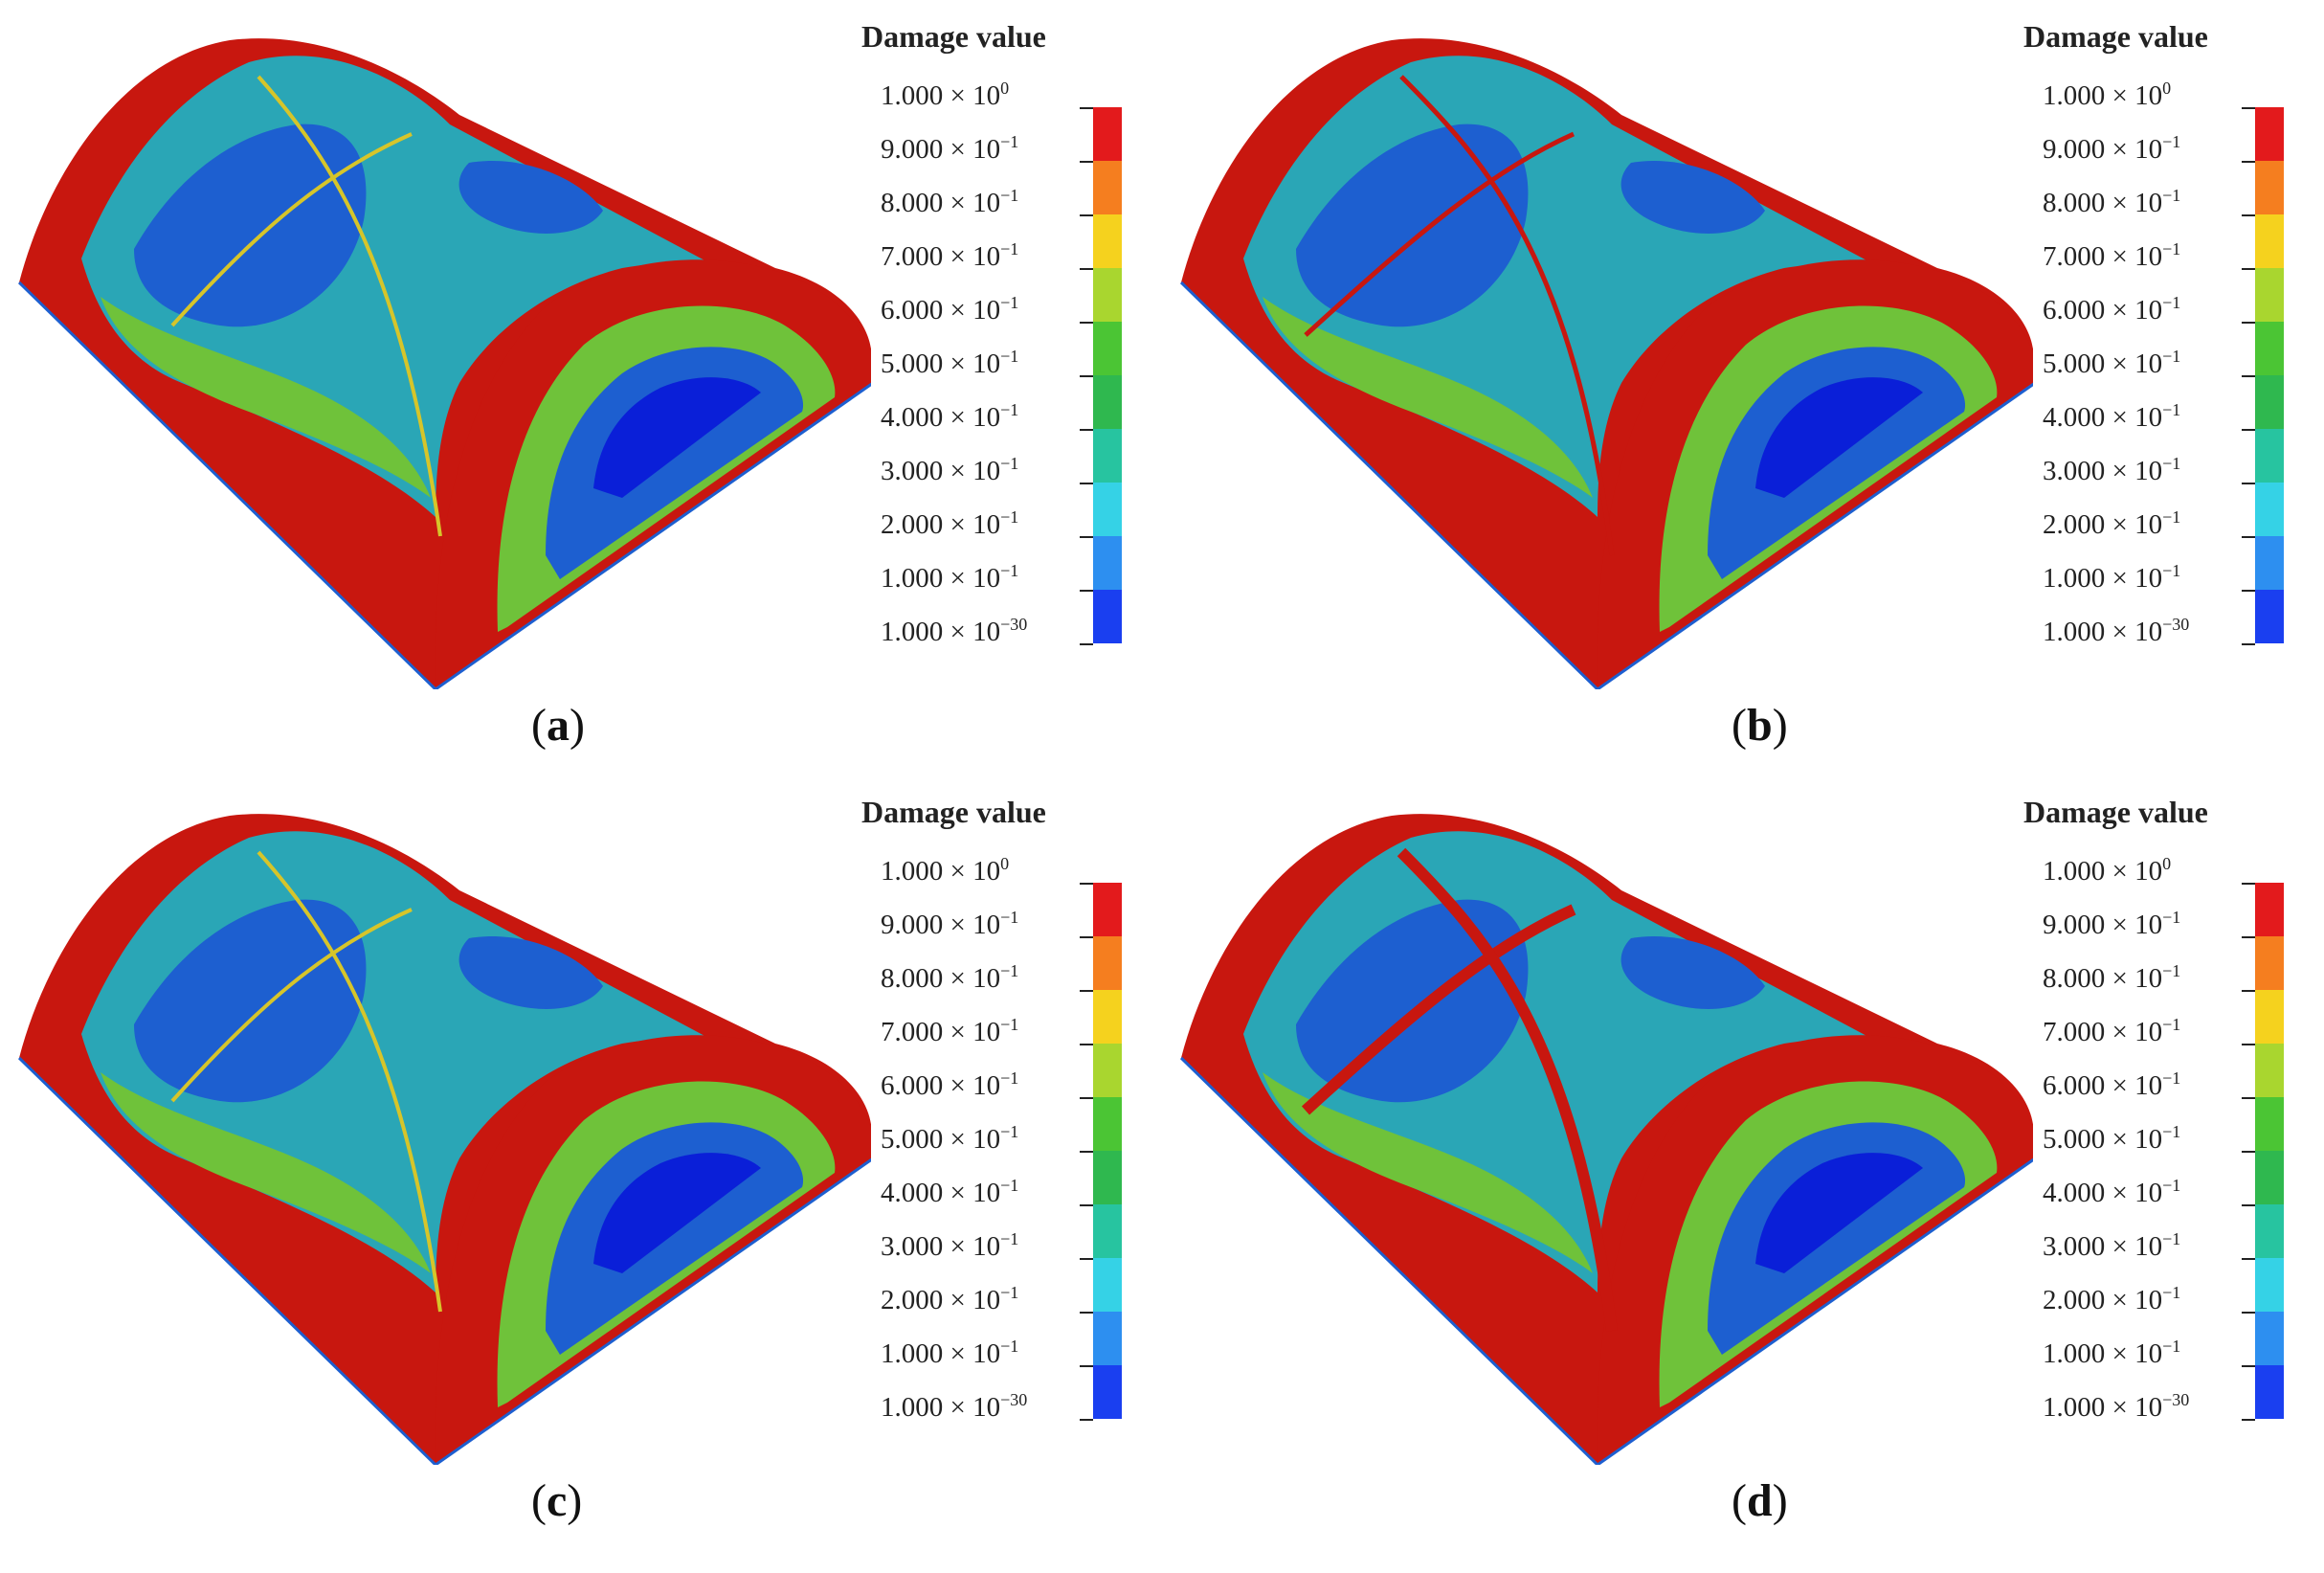 This screenshot has width=2324, height=1573. Describe the element at coordinates (950, 1139) in the screenshot. I see `legend-tick-label: 5.000 × 10⁻¹` at that location.